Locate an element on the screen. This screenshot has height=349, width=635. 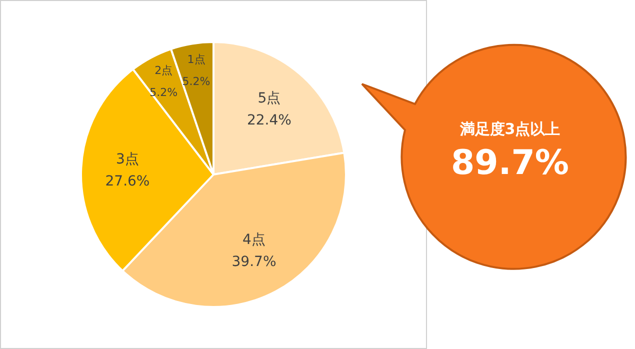
text: 満足度3点以上 is located at coordinates (510, 129).